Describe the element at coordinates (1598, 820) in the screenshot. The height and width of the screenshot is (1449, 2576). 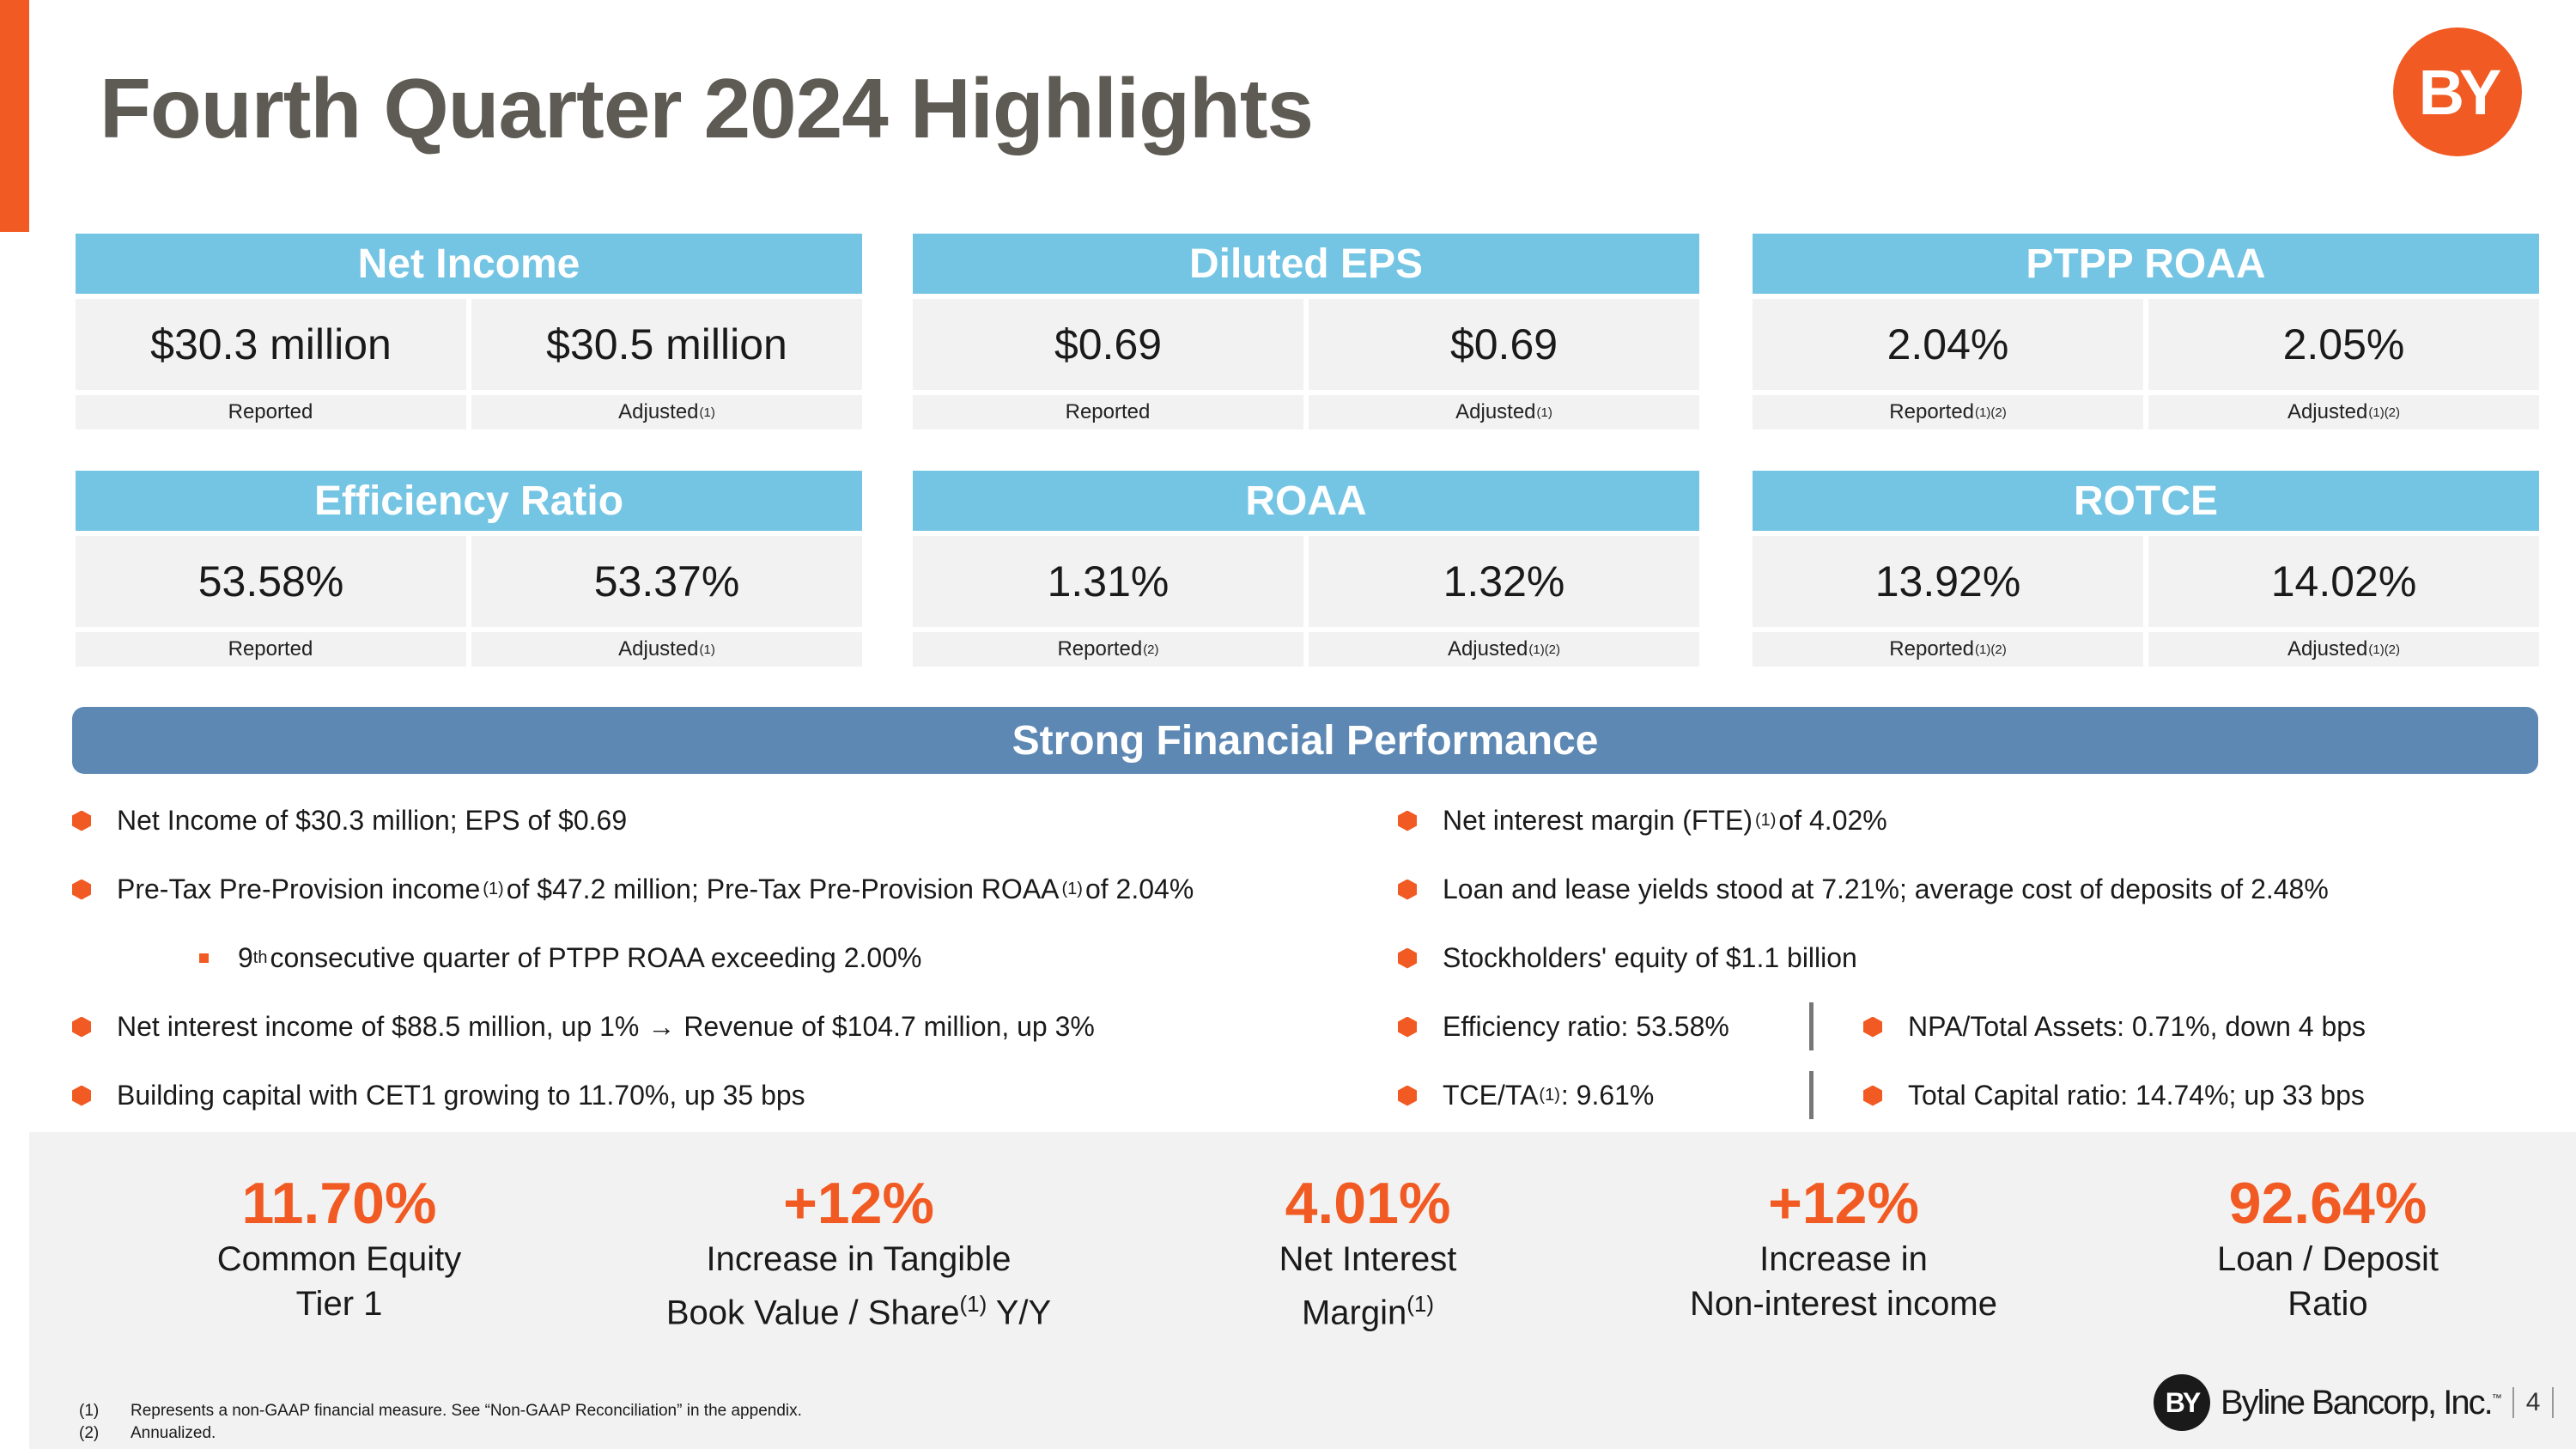
I see `bullet-text: Net interest margin (FTE)` at that location.